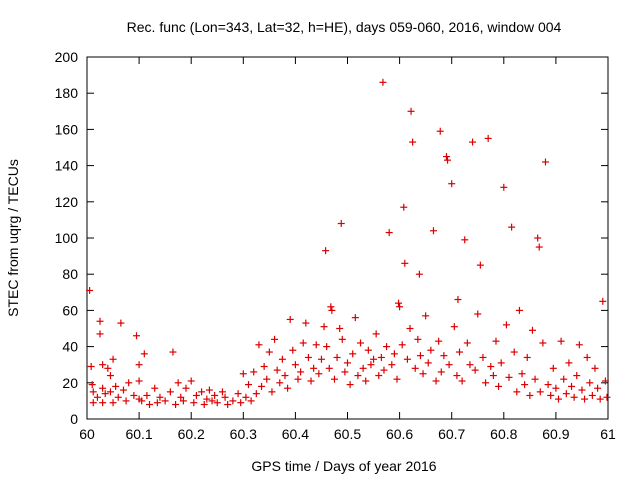 The height and width of the screenshot is (480, 640). What do you see at coordinates (608, 434) in the screenshot?
I see `x-tick-label: 61` at bounding box center [608, 434].